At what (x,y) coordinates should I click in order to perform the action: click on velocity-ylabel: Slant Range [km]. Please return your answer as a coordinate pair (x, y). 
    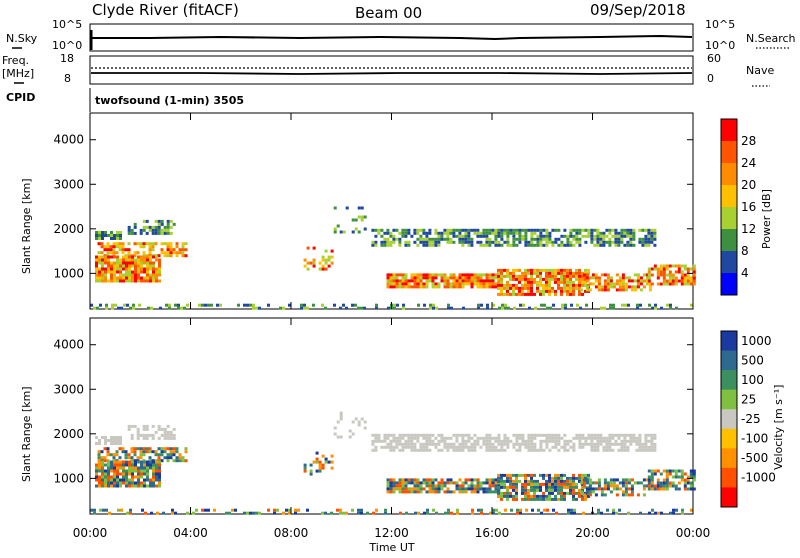
    Looking at the image, I should click on (26, 434).